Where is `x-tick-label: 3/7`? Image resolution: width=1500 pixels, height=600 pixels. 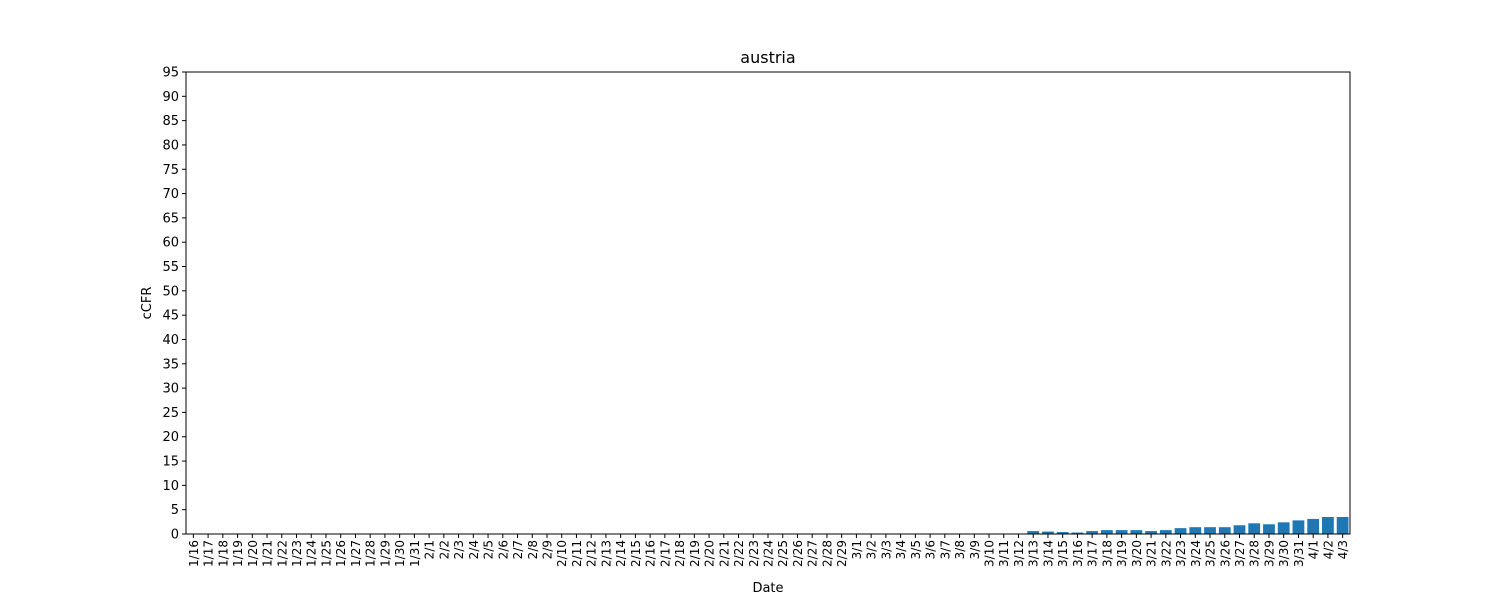 x-tick-label: 3/7 is located at coordinates (945, 549).